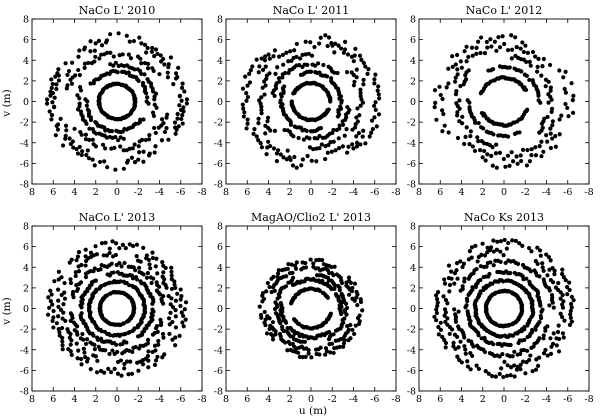 The width and height of the screenshot is (600, 419). I want to click on x-tick-label: -2, so click(138, 399).